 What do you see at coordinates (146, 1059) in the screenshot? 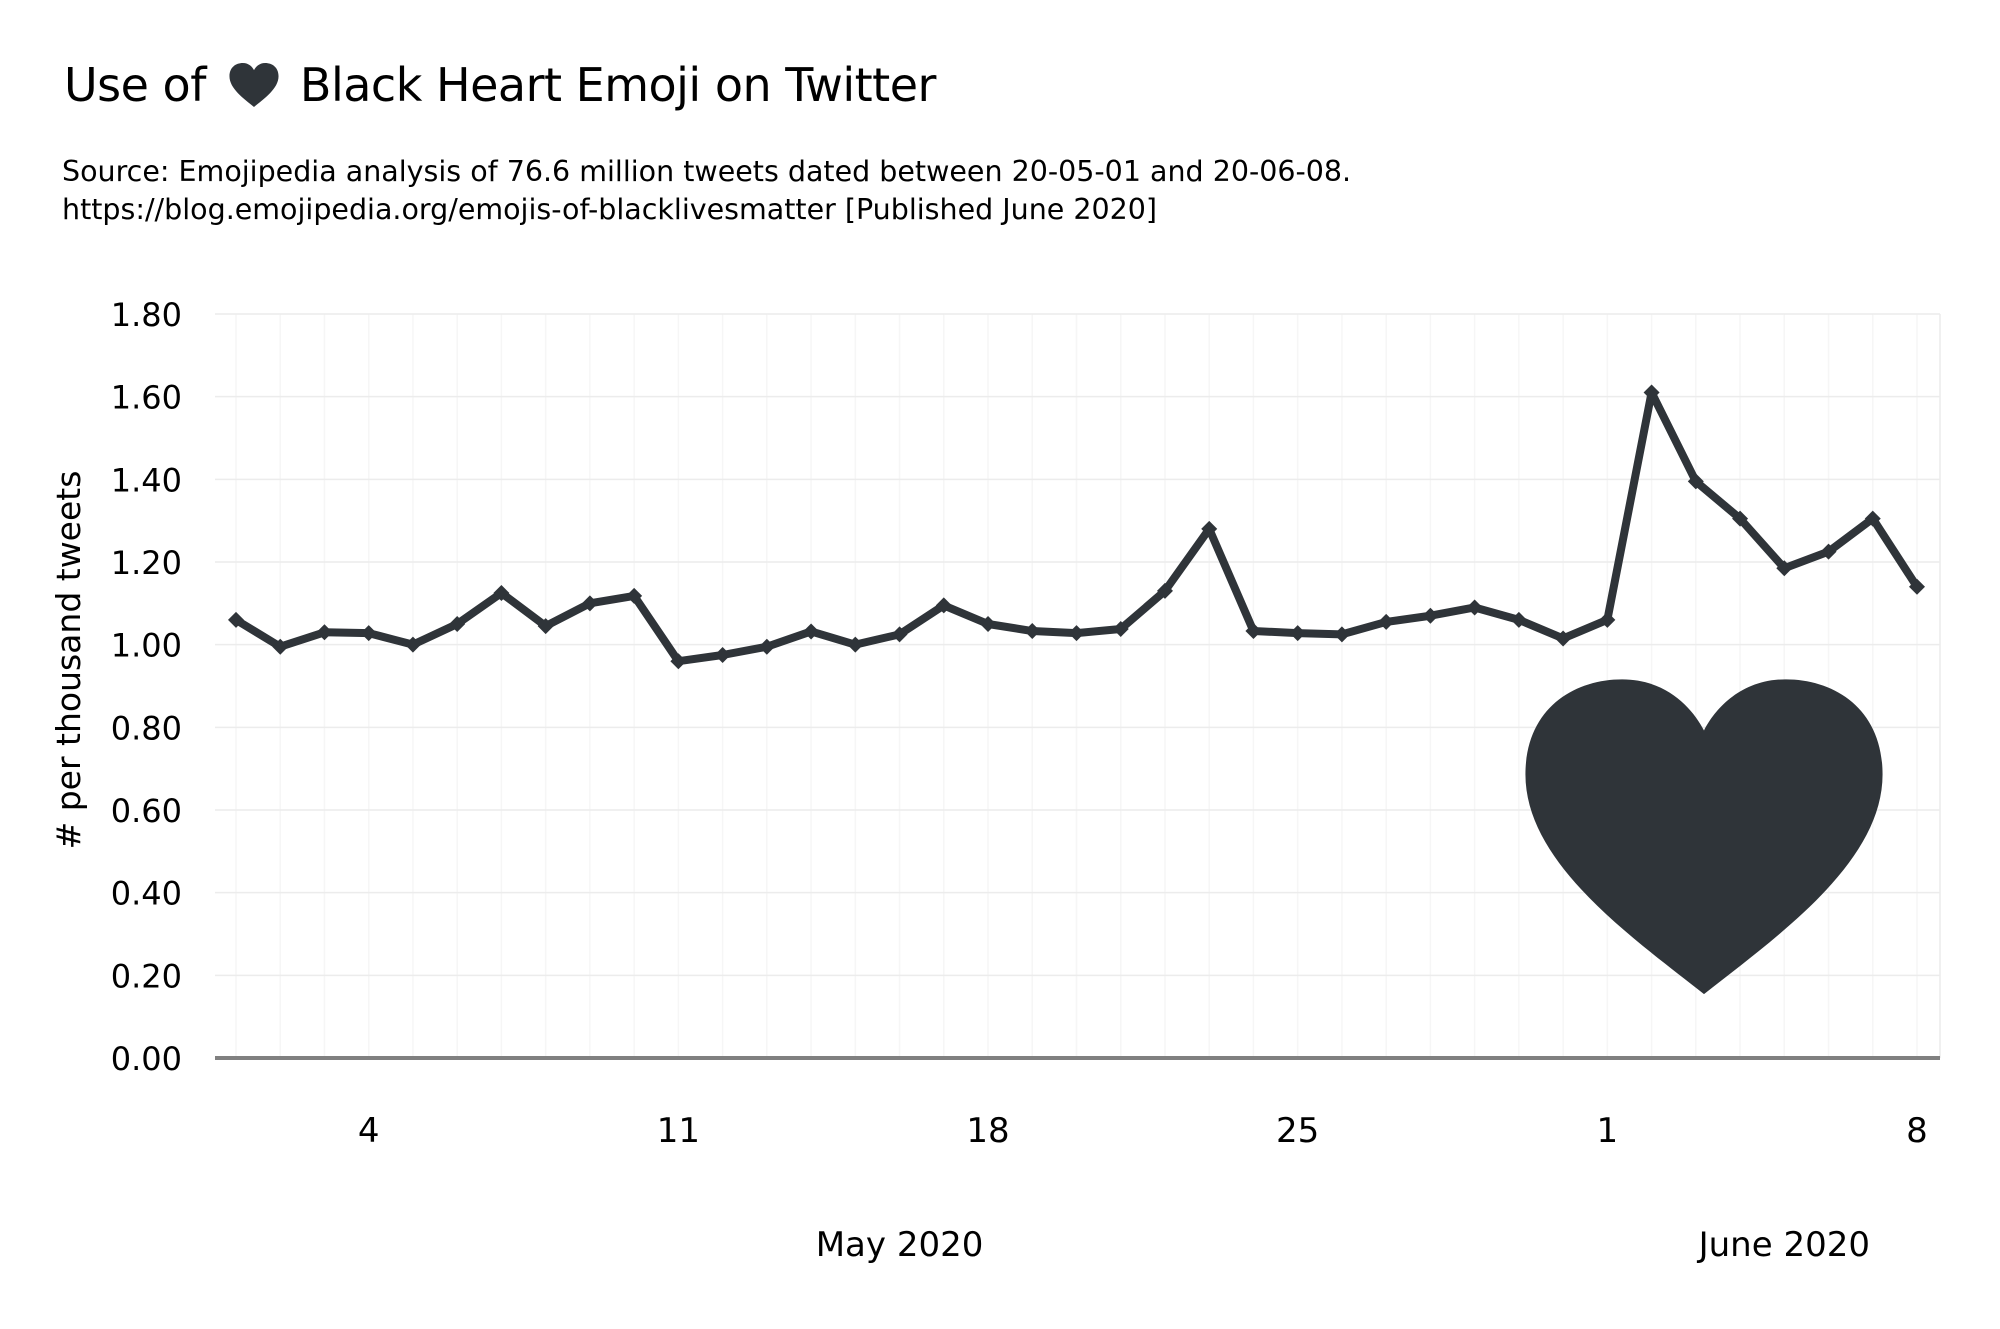
I see `y-tick-label: 0.00` at bounding box center [146, 1059].